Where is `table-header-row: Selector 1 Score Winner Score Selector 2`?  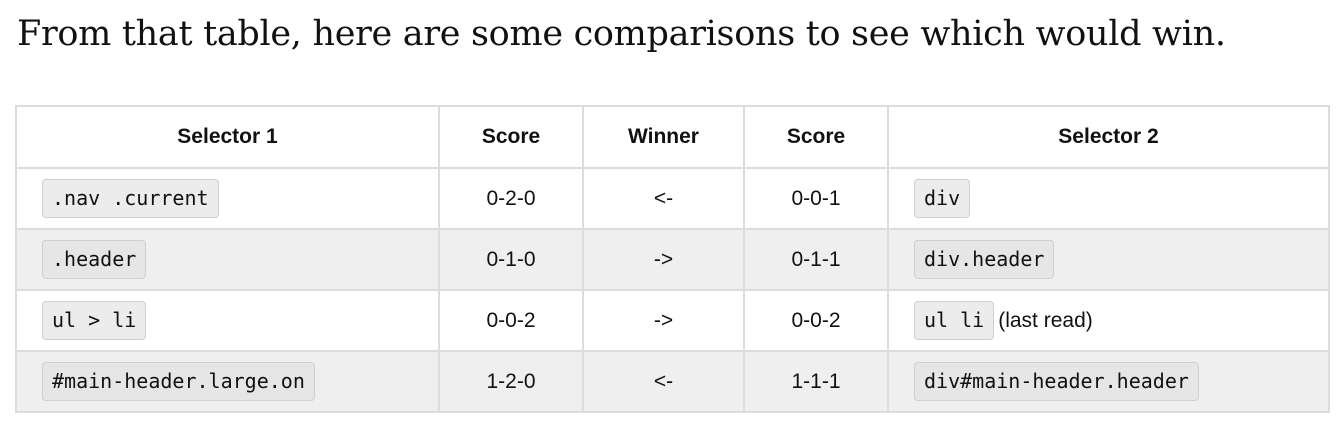
table-header-row: Selector 1 Score Winner Score Selector 2 is located at coordinates (672, 137).